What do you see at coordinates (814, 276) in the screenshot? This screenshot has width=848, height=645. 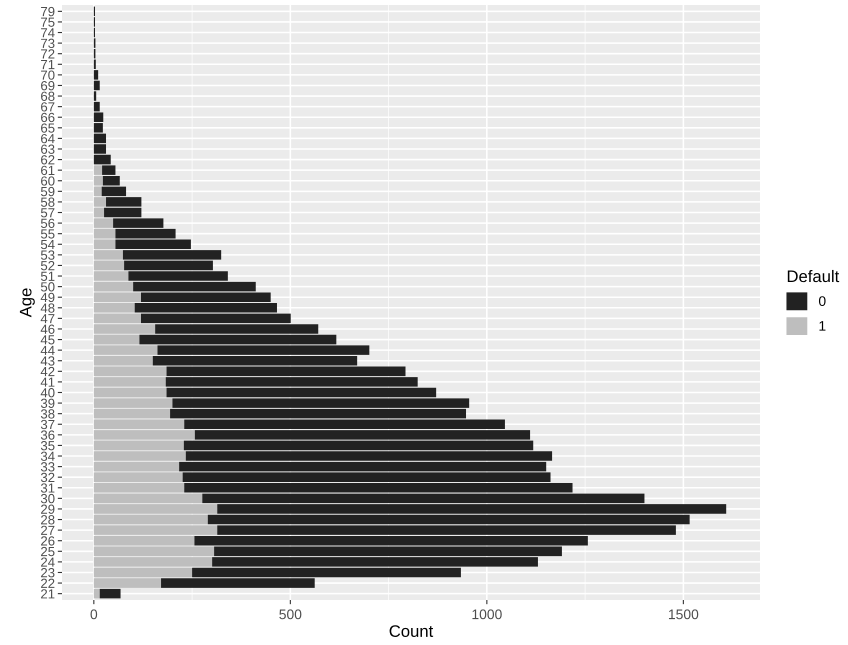 I see `legend-title: Default` at bounding box center [814, 276].